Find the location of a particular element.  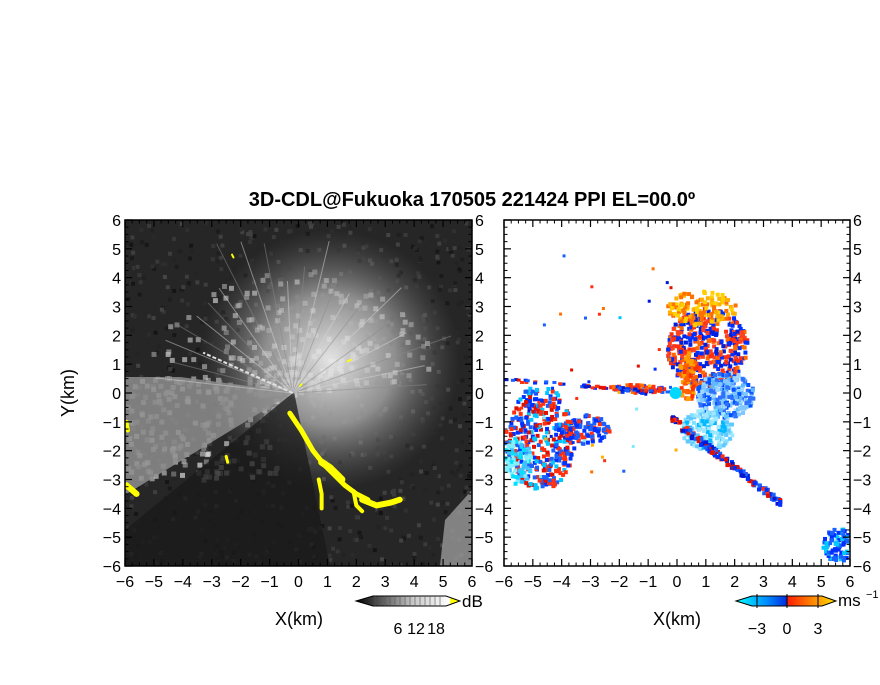

reflectivity-xlabel: X(km) is located at coordinates (299, 619).